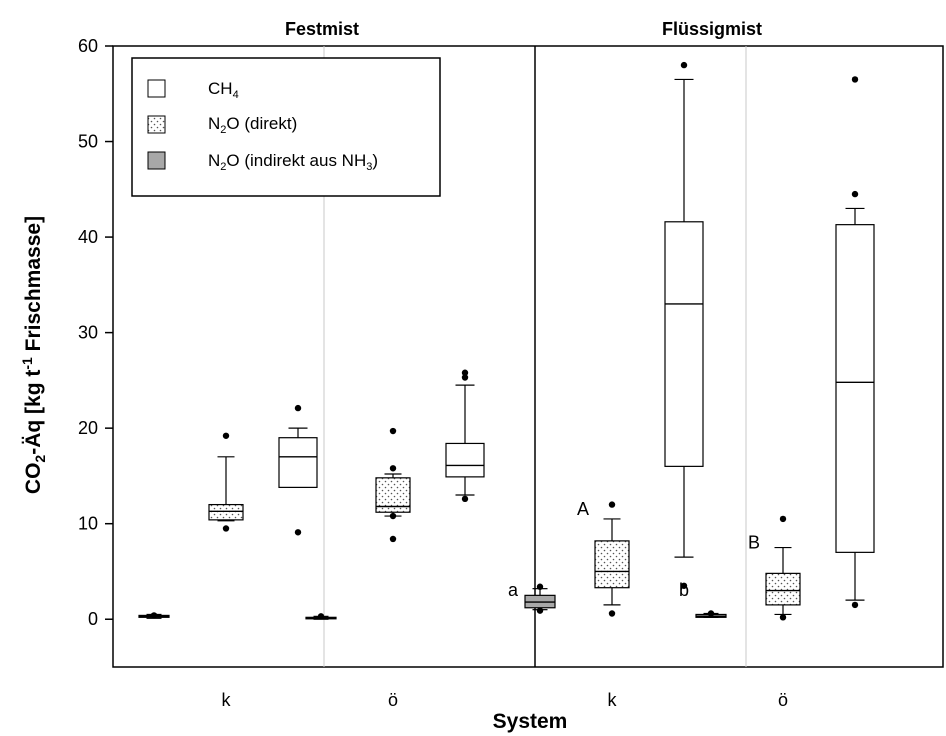 This screenshot has width=946, height=736. Describe the element at coordinates (634, 549) in the screenshot. I see `significance-letters: a Ab B` at that location.